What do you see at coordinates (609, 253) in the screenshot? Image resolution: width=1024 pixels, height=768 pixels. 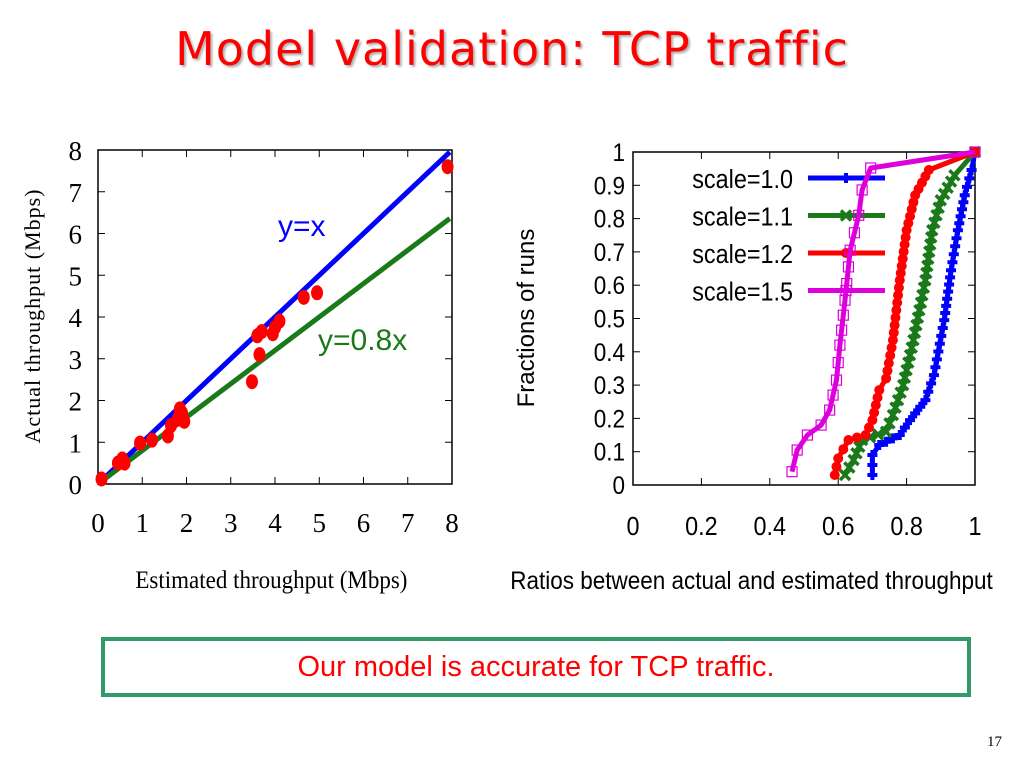 I see `right-ytick-label: 0.7` at bounding box center [609, 253].